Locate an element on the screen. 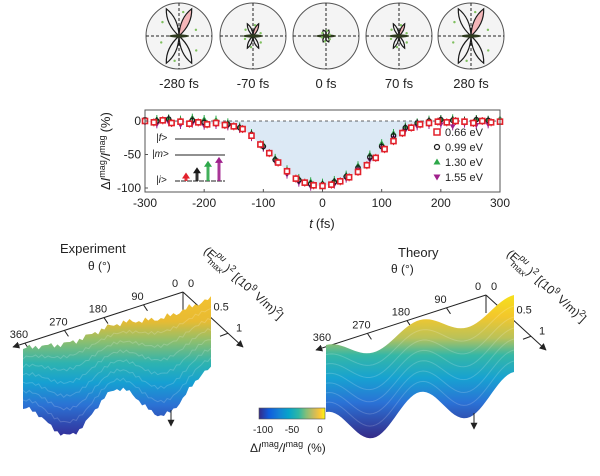  colorbar-tick-label: -50 is located at coordinates (292, 430).